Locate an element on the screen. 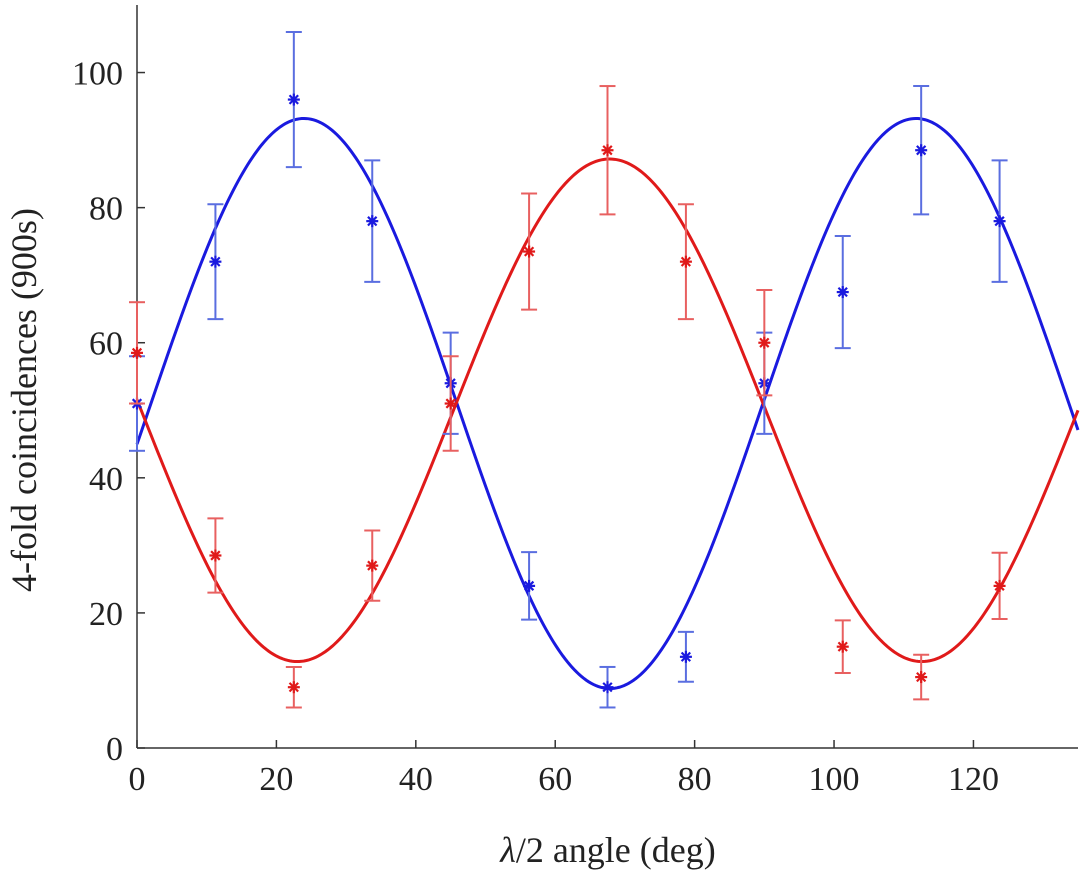 The height and width of the screenshot is (875, 1081). y-tick-label: 40 is located at coordinates (106, 479).